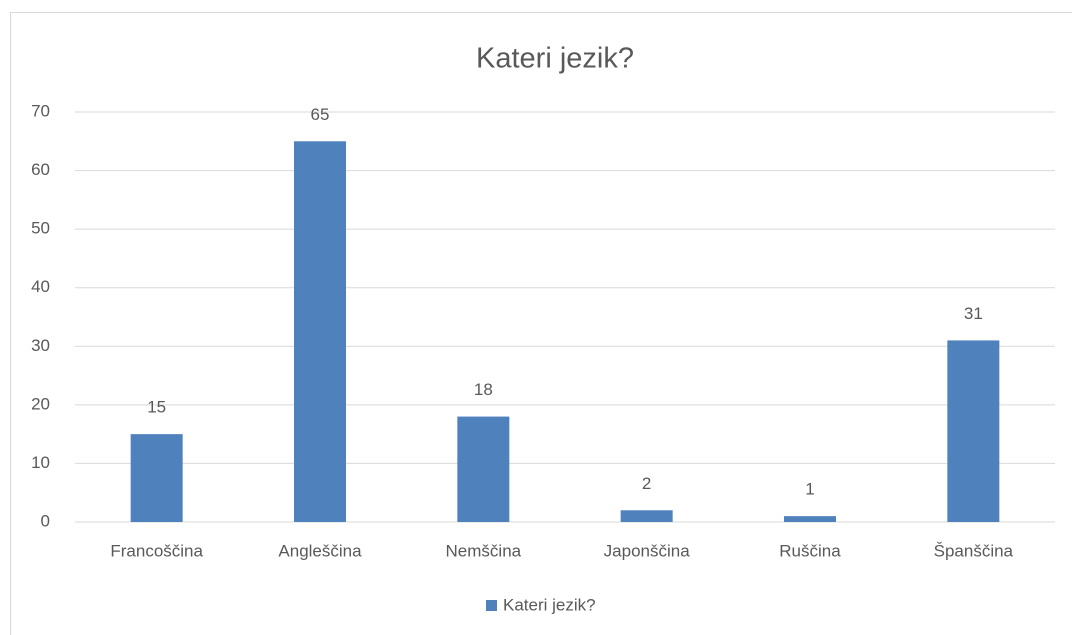 The image size is (1072, 635). What do you see at coordinates (973, 313) in the screenshot?
I see `data-label: 31` at bounding box center [973, 313].